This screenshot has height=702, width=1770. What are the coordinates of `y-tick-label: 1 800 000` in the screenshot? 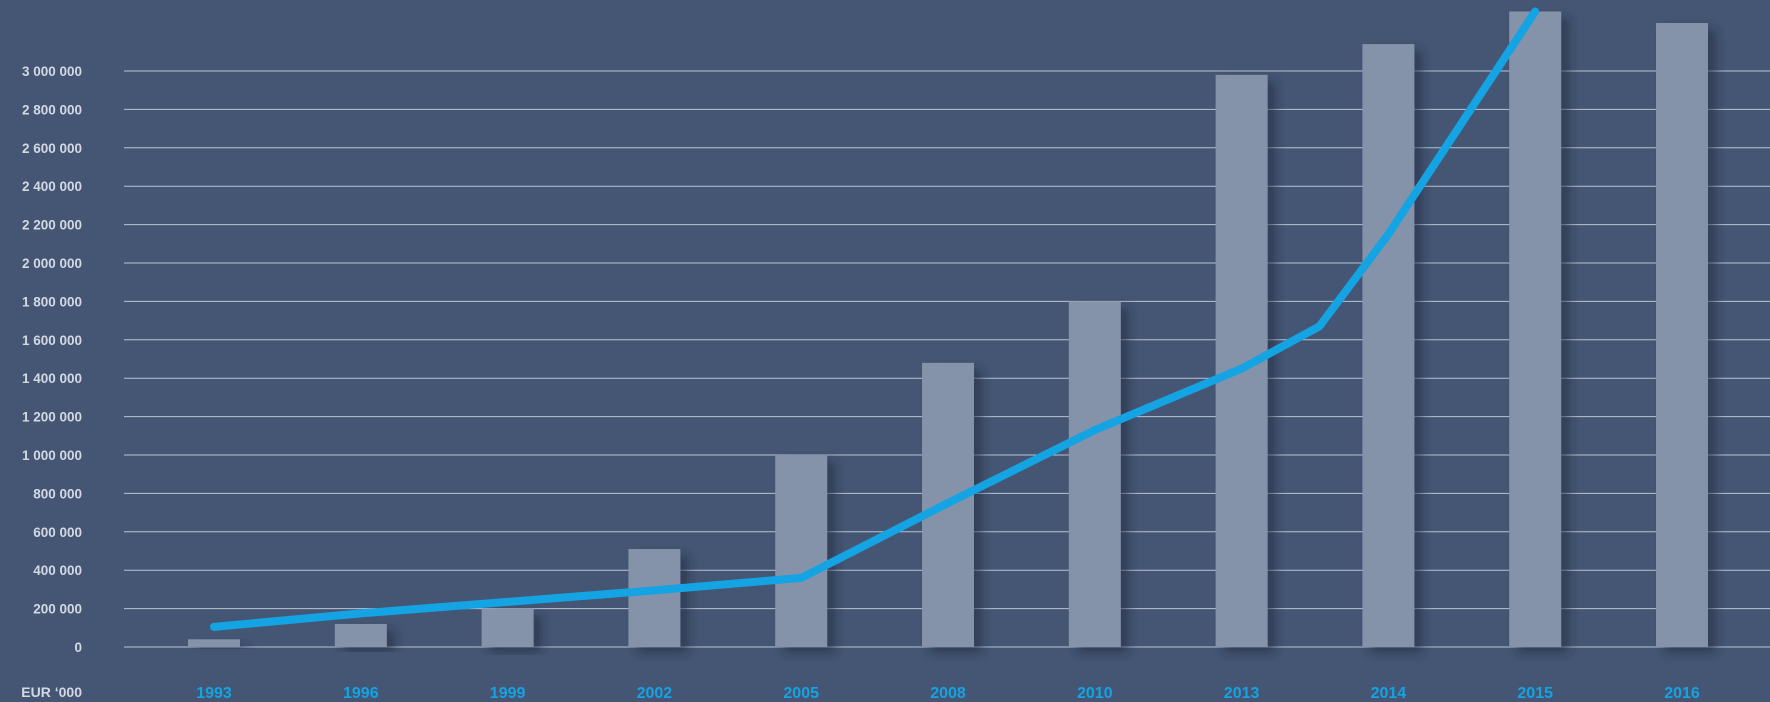 It's located at (52, 301).